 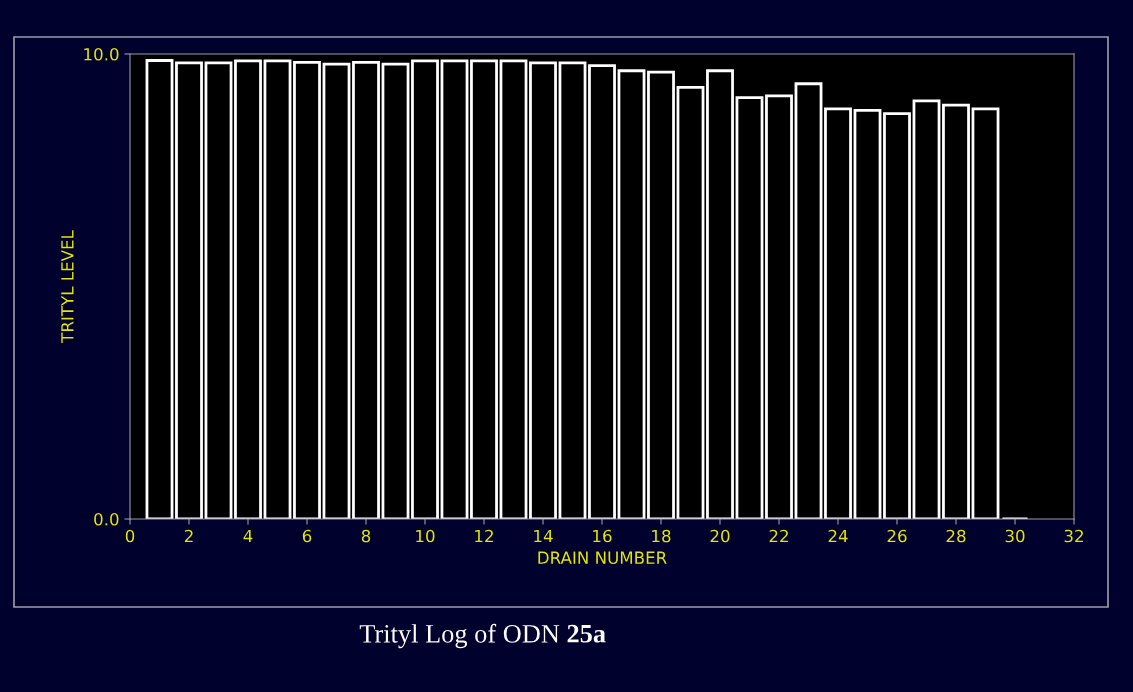 What do you see at coordinates (248, 536) in the screenshot?
I see `x-tick-label: 4` at bounding box center [248, 536].